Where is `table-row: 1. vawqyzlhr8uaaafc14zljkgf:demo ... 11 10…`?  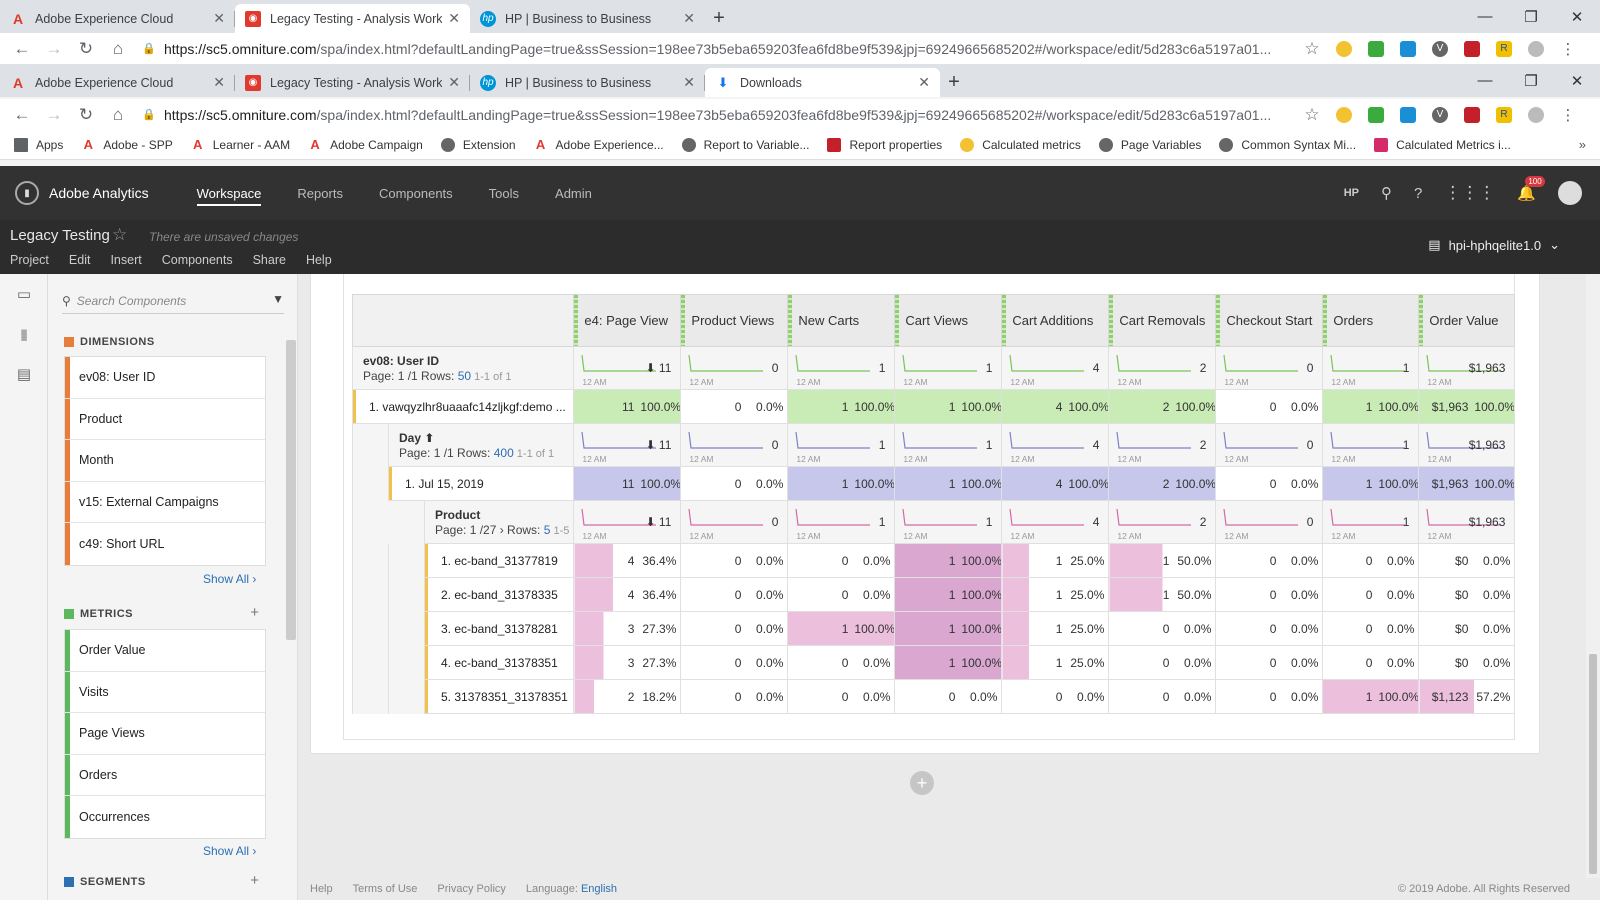
table-row: 1. vawqyzlhr8uaaafc14zljkgf:demo ... 11 10… is located at coordinates (933, 406).